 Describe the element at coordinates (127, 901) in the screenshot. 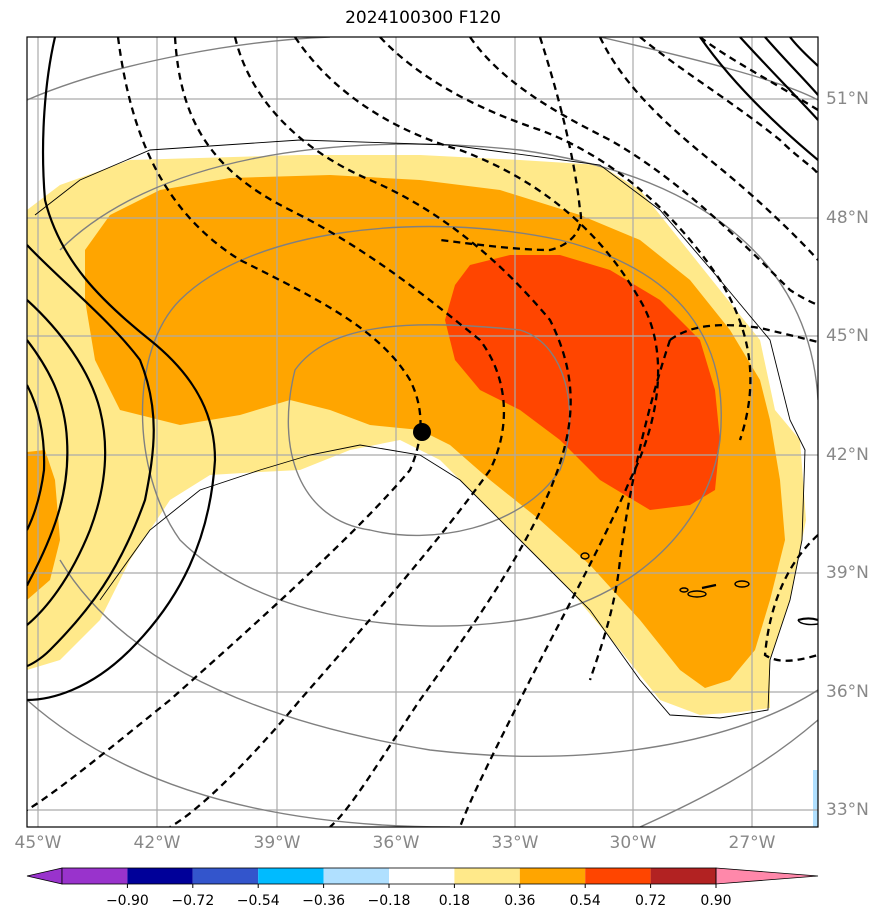

I see `colorbar-tick-label: −0.90` at that location.